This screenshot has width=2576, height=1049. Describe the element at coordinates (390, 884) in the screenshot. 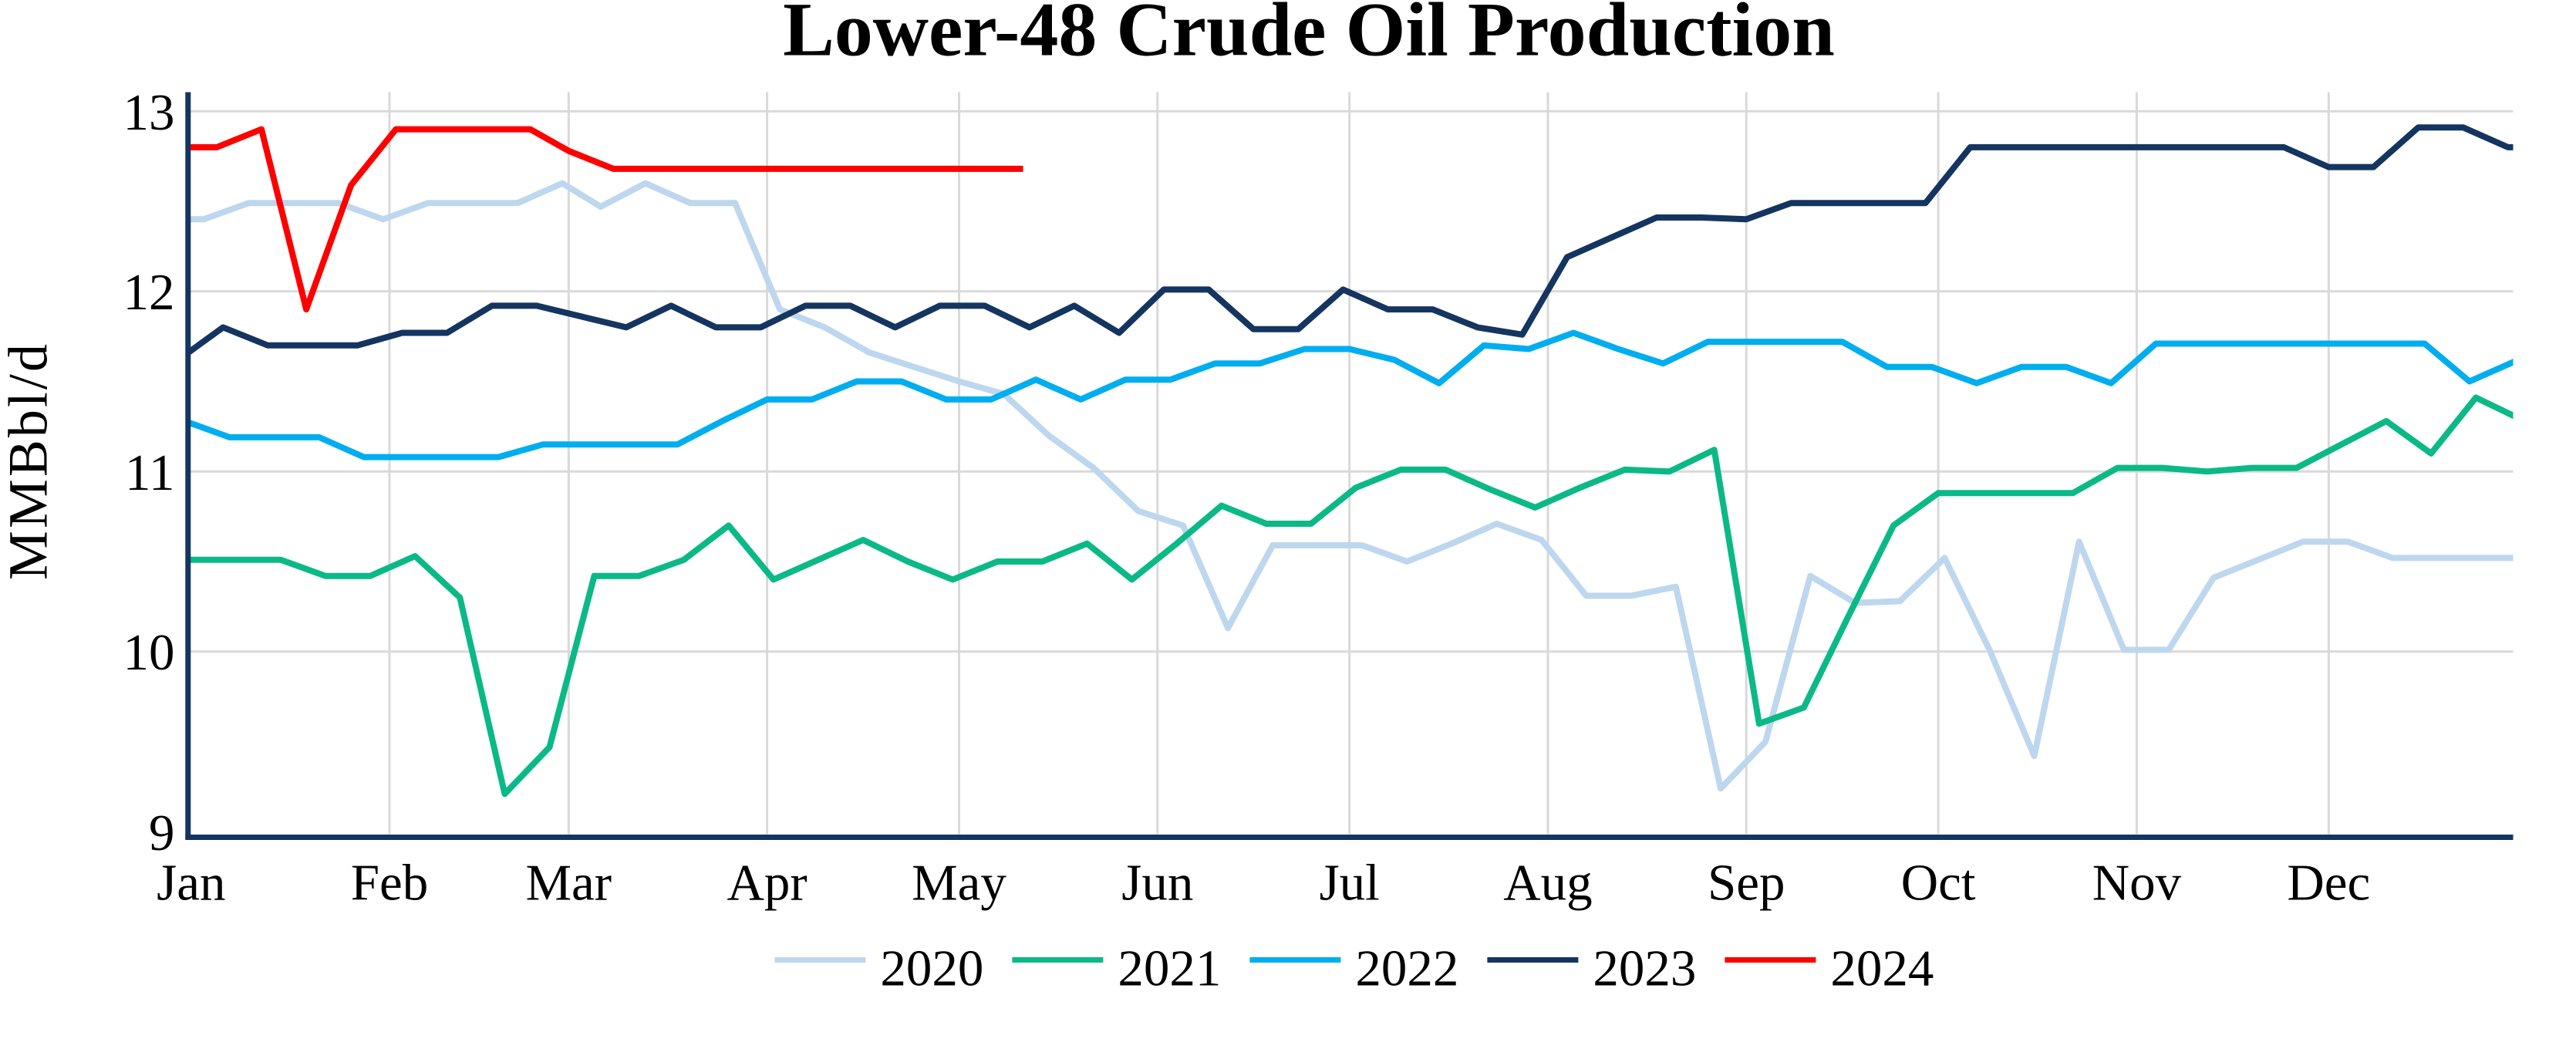

I see `svg-text: Feb` at that location.